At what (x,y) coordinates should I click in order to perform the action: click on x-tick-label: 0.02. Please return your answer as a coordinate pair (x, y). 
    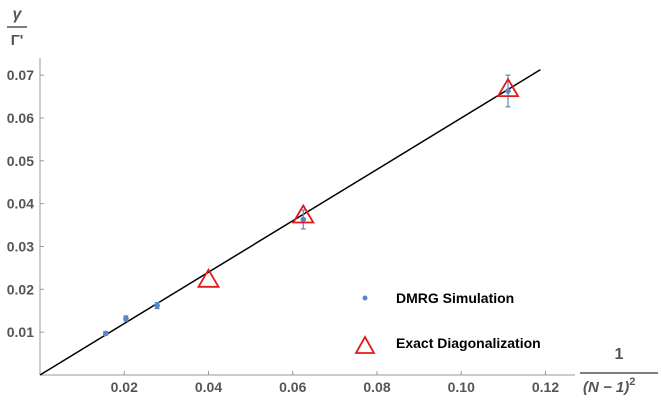
    Looking at the image, I should click on (124, 387).